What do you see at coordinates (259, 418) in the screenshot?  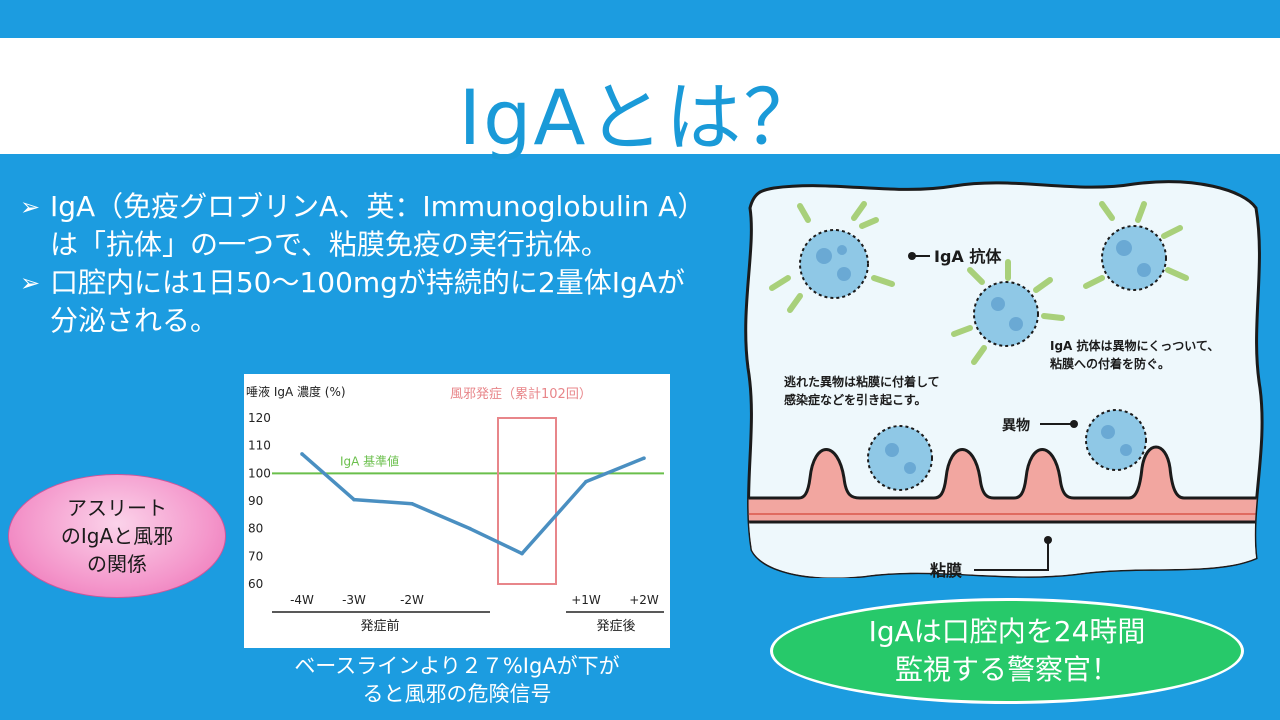 I see `y-tick-label: 120` at bounding box center [259, 418].